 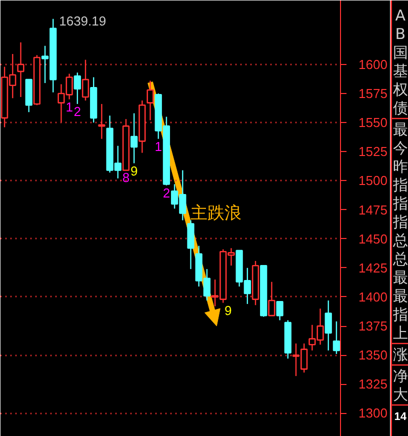 What do you see at coordinates (400, 231) in the screenshot?
I see `text: 最今昨指指指总总最最指上` at bounding box center [400, 231].